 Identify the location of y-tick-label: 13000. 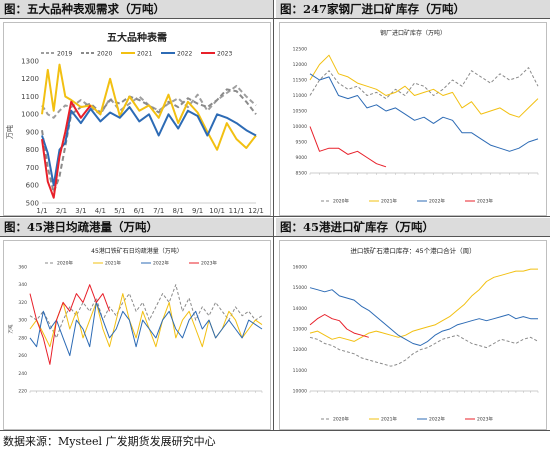
(300, 330).